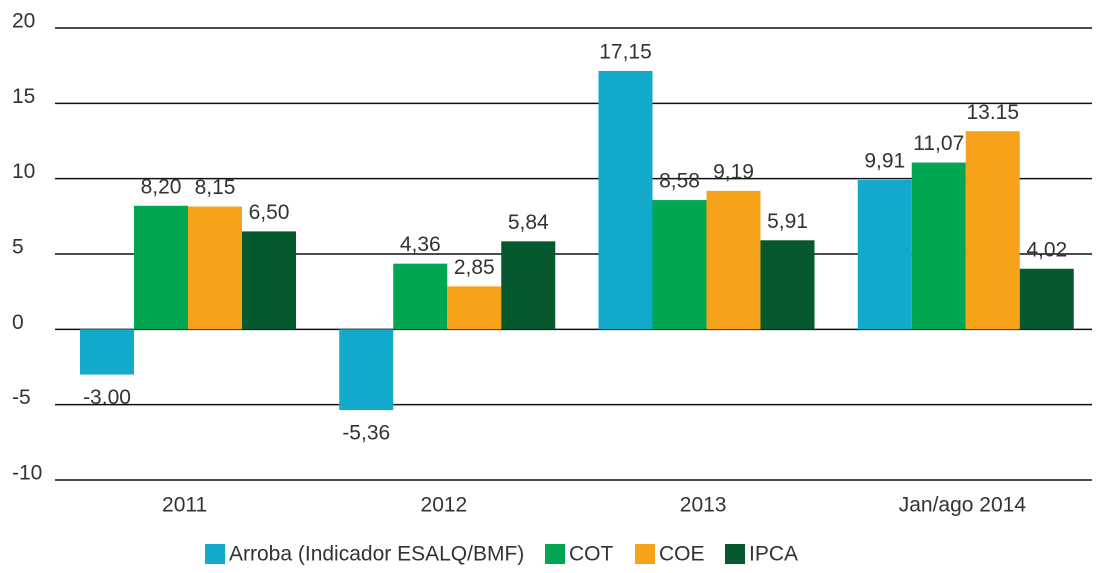 This screenshot has height=573, width=1101. Describe the element at coordinates (963, 505) in the screenshot. I see `x-tick-label: Jan/ago 2014` at that location.